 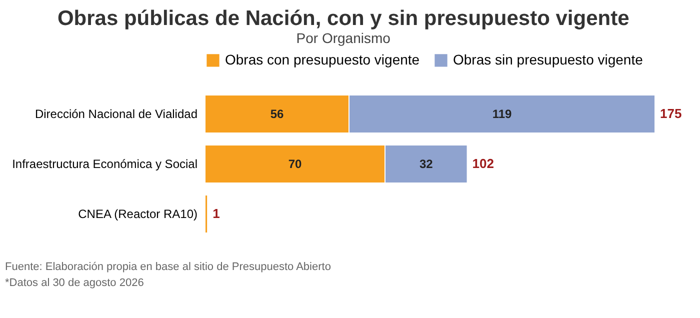 What do you see at coordinates (343, 18) in the screenshot?
I see `chart-title: Obras públicas de Nación, con y sin presupuesto vigente` at bounding box center [343, 18].